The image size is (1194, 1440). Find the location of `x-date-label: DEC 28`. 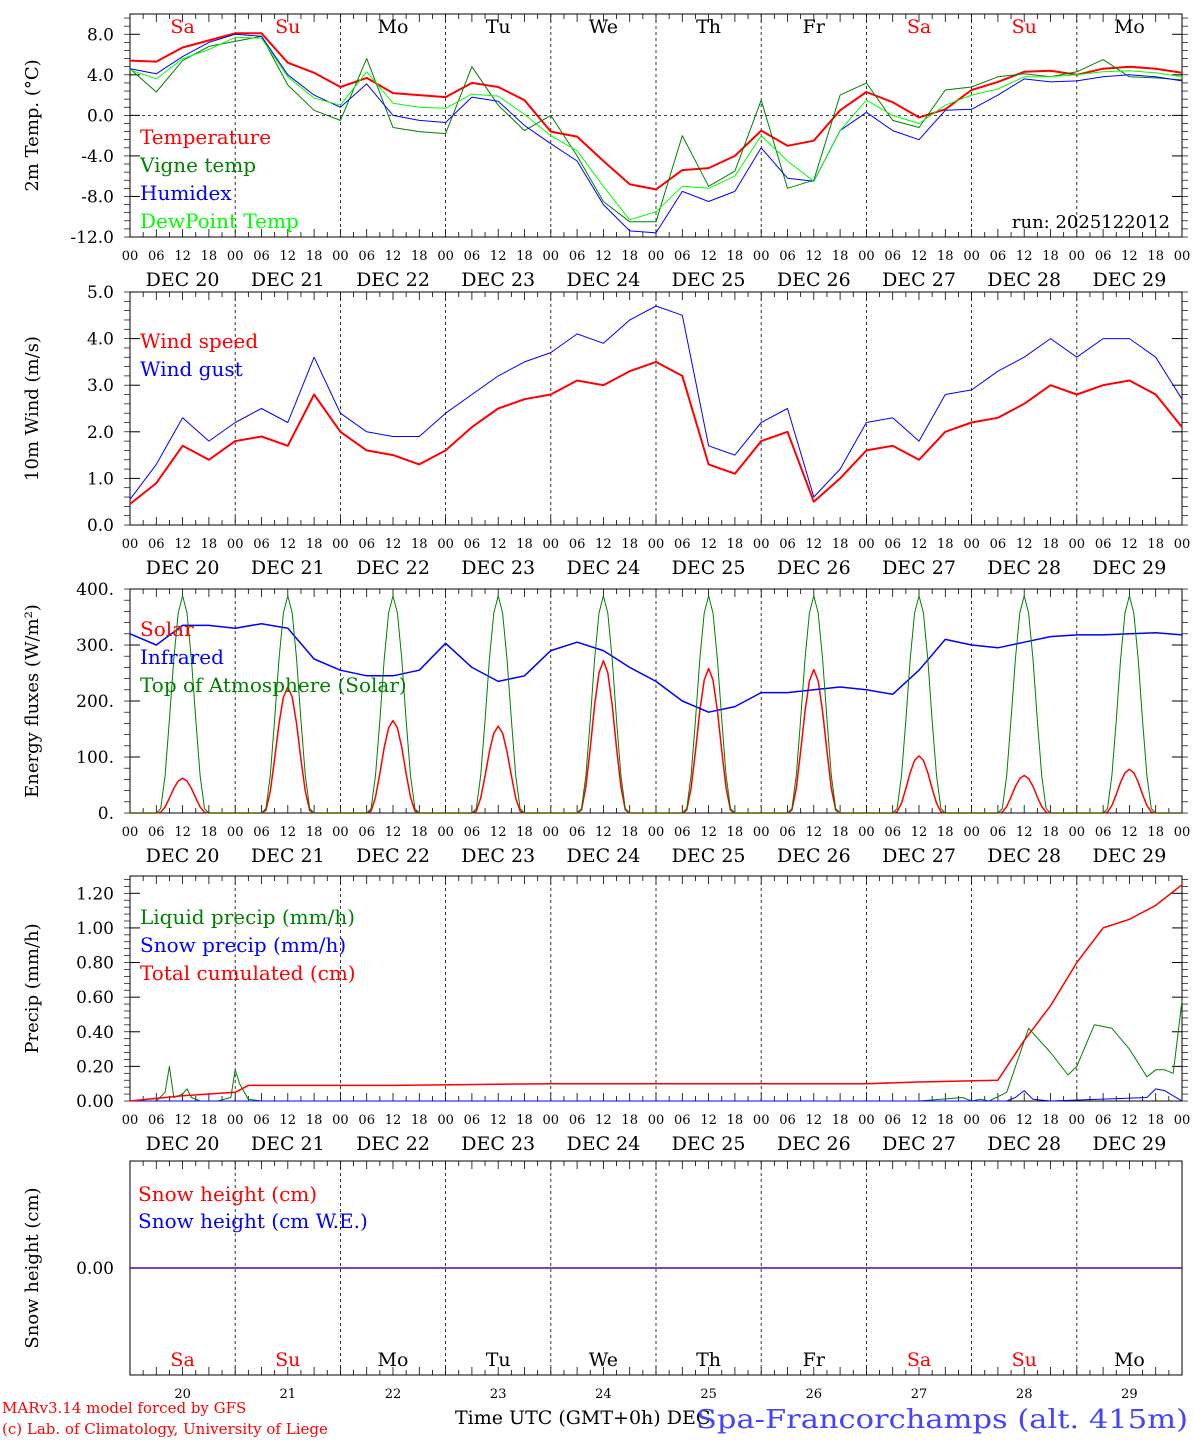

x-date-label: DEC 28 is located at coordinates (1024, 856).